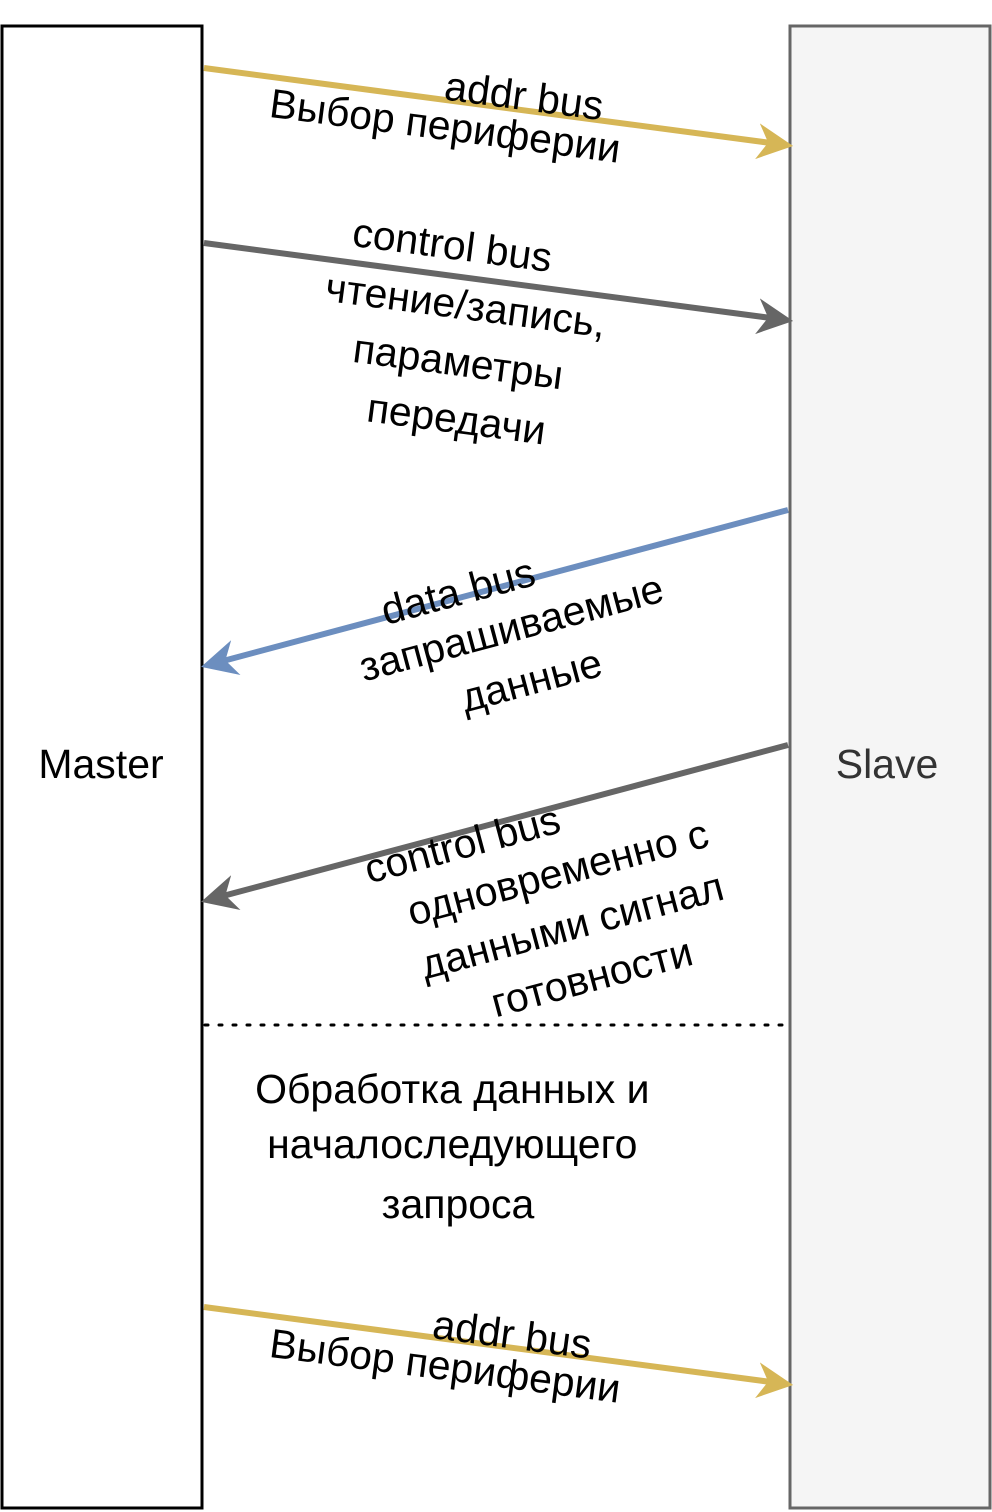 This screenshot has width=992, height=1512. Describe the element at coordinates (495, 826) in the screenshot. I see `ready-arrow` at that location.